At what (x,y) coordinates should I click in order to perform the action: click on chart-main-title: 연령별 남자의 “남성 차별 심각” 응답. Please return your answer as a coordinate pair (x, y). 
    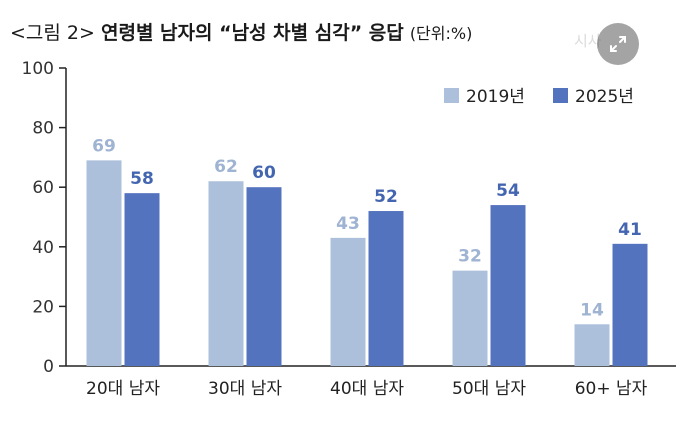
    Looking at the image, I should click on (252, 33).